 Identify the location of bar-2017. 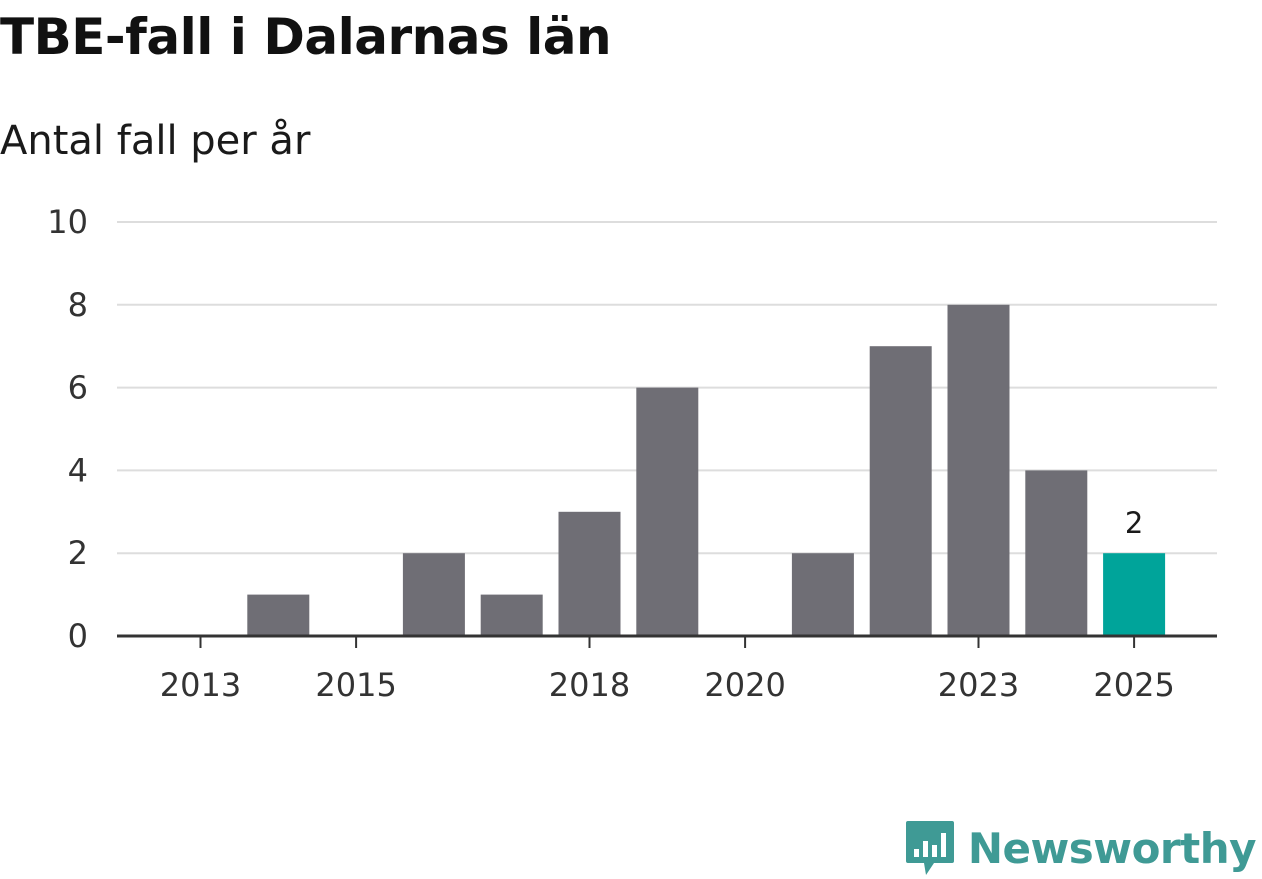
(511, 615).